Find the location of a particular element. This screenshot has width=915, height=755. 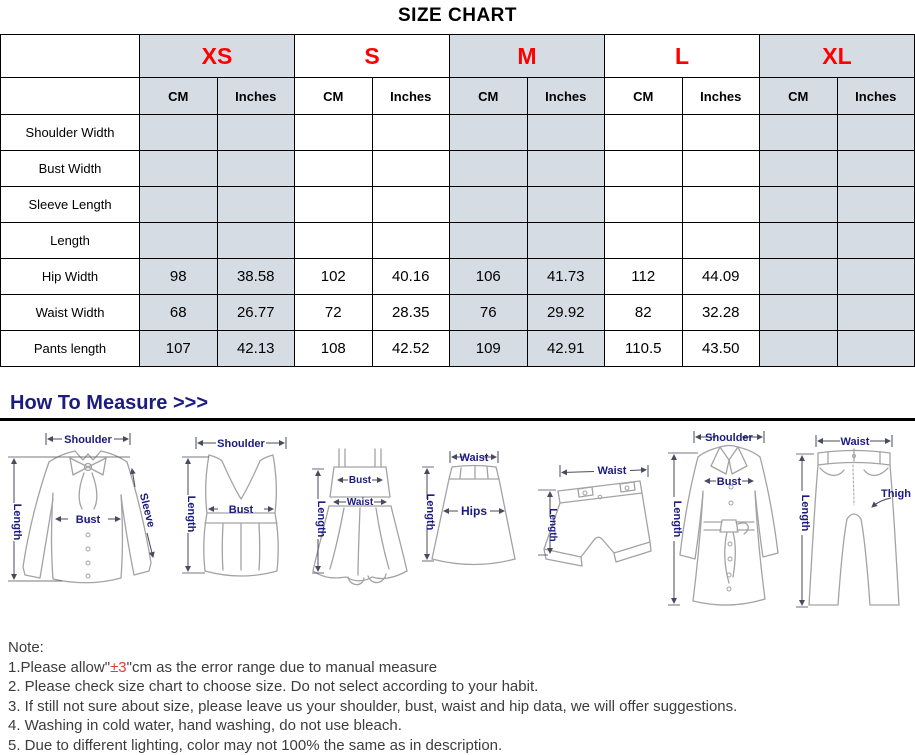

size-header-row: XS S M L XL is located at coordinates (458, 56).